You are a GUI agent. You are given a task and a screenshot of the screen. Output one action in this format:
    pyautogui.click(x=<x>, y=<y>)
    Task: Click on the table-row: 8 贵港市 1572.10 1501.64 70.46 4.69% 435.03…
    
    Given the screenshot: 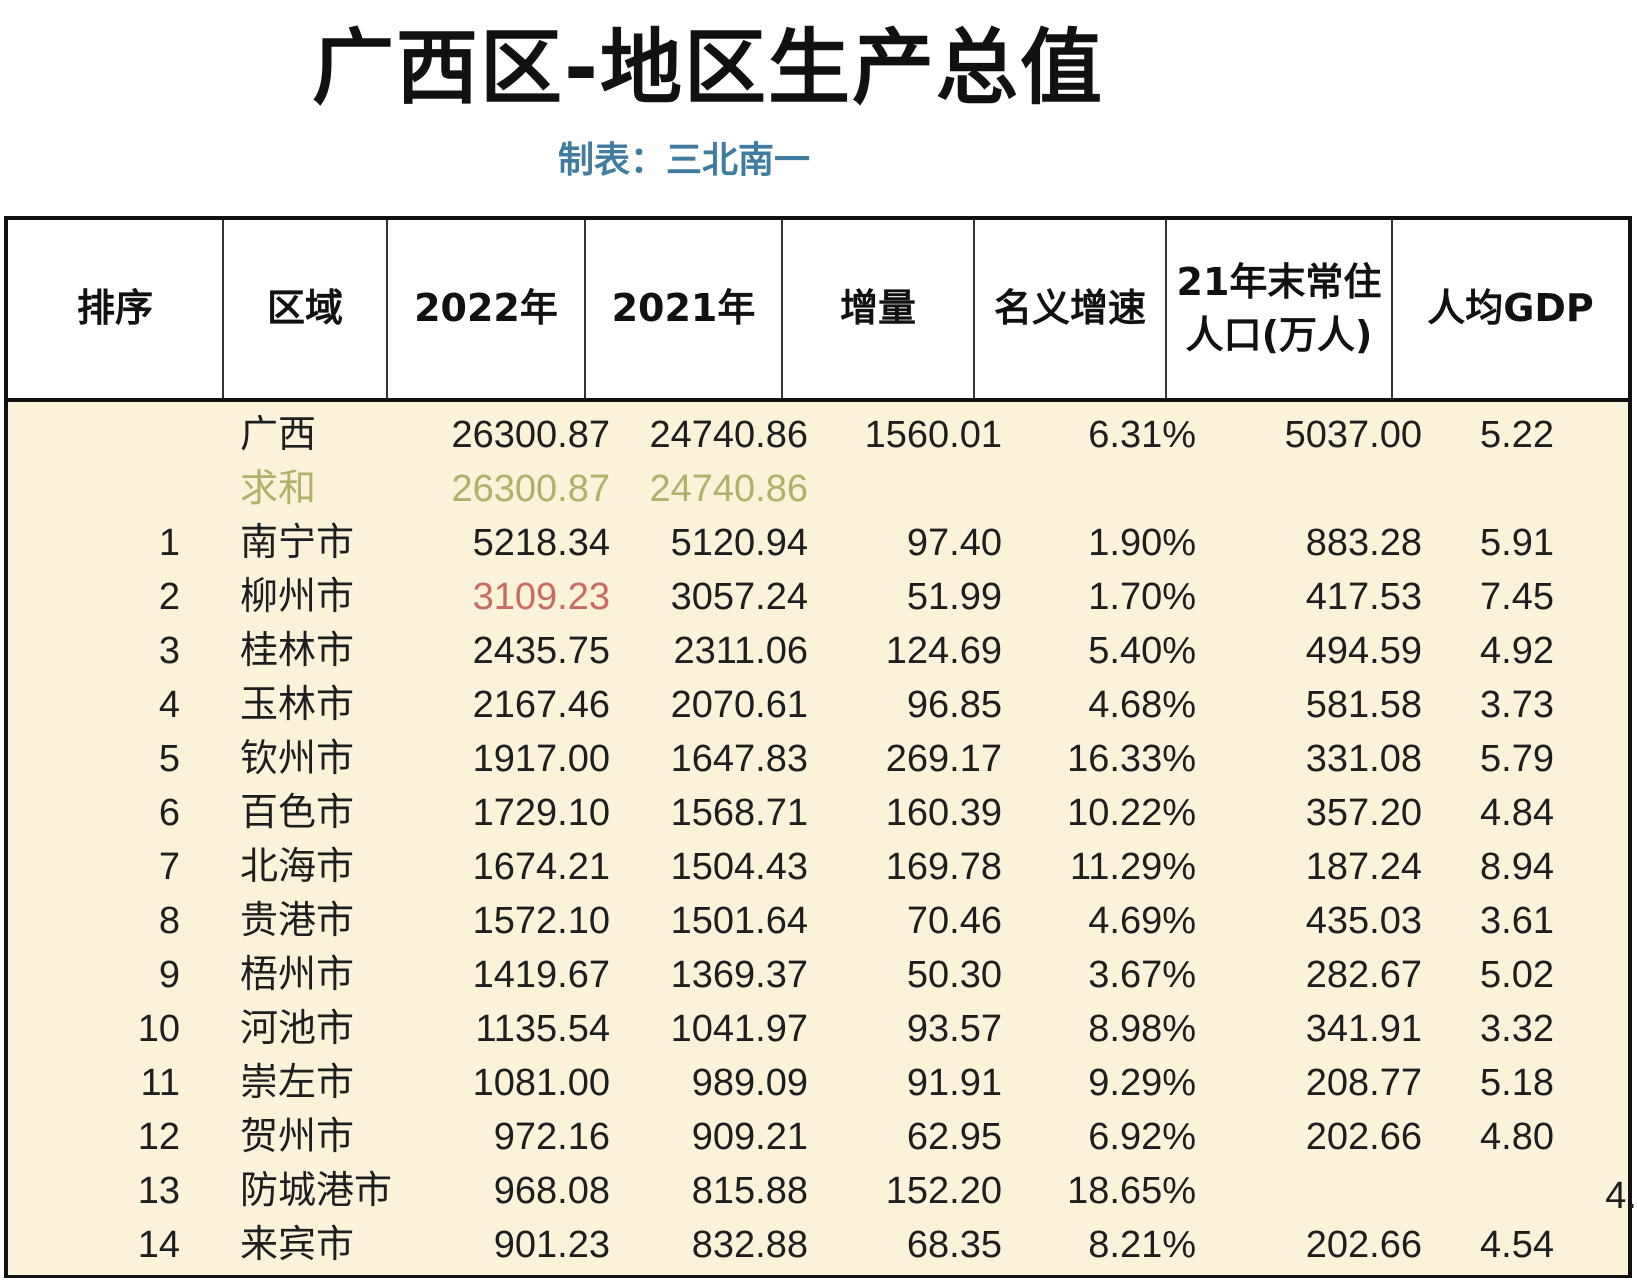 What is the action you would take?
    pyautogui.click(x=818, y=921)
    